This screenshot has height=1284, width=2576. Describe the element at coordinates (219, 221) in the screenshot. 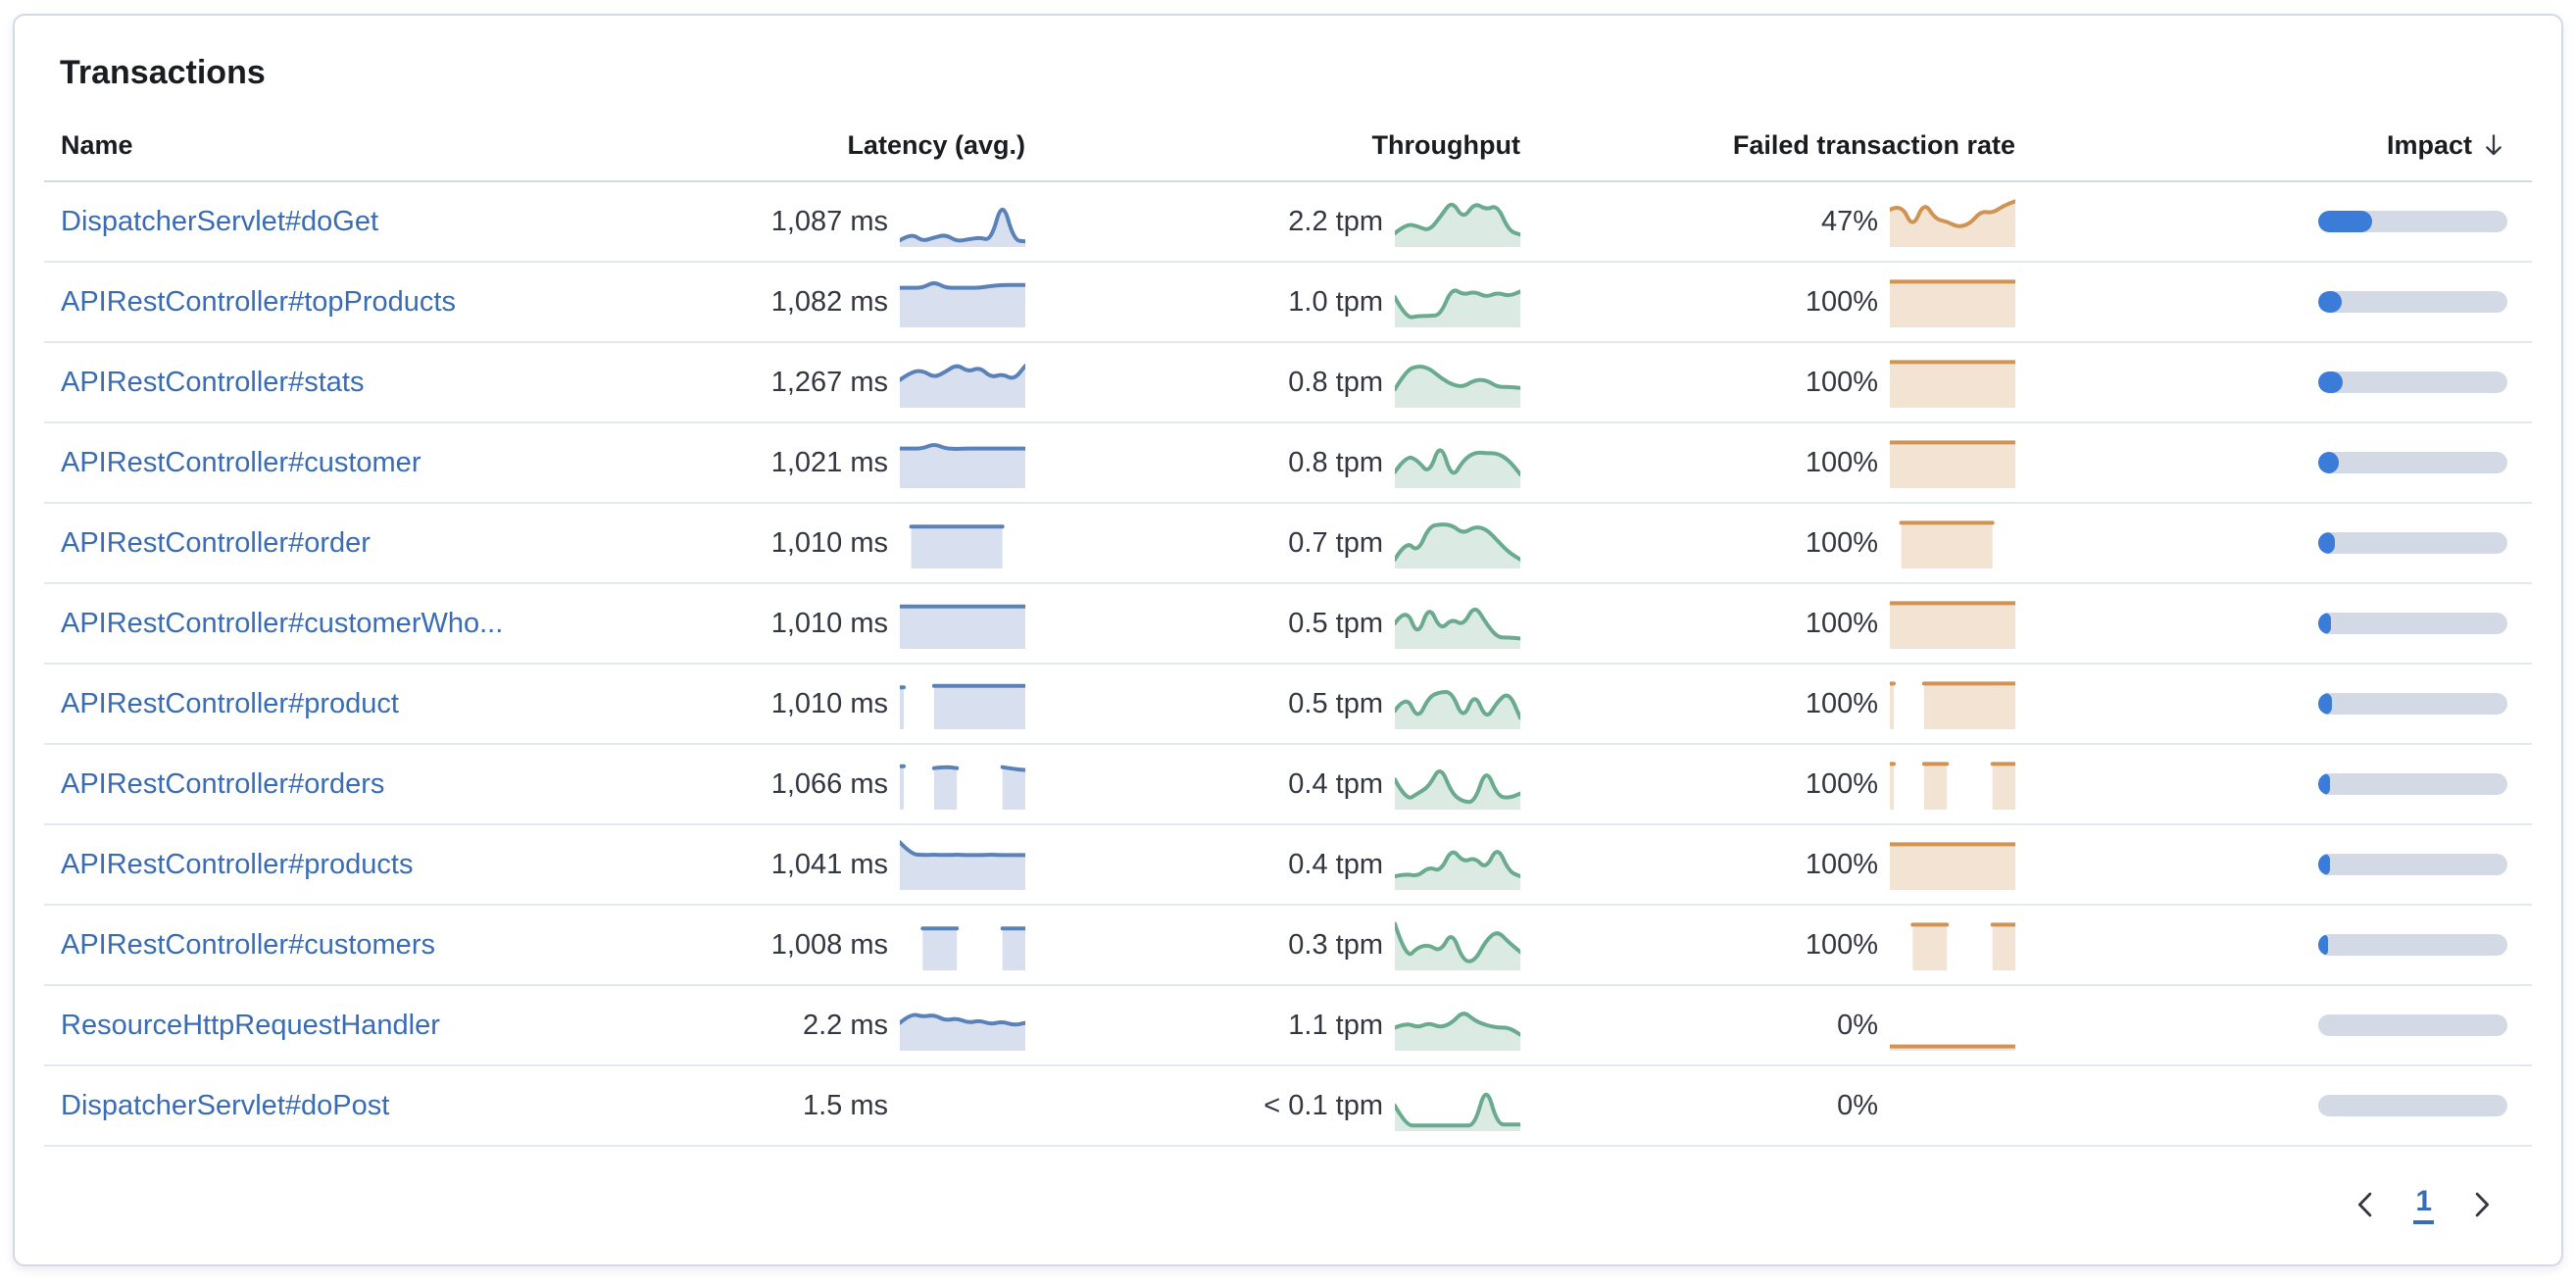

I see `transaction-name-link: DispatcherServlet#doGet` at that location.